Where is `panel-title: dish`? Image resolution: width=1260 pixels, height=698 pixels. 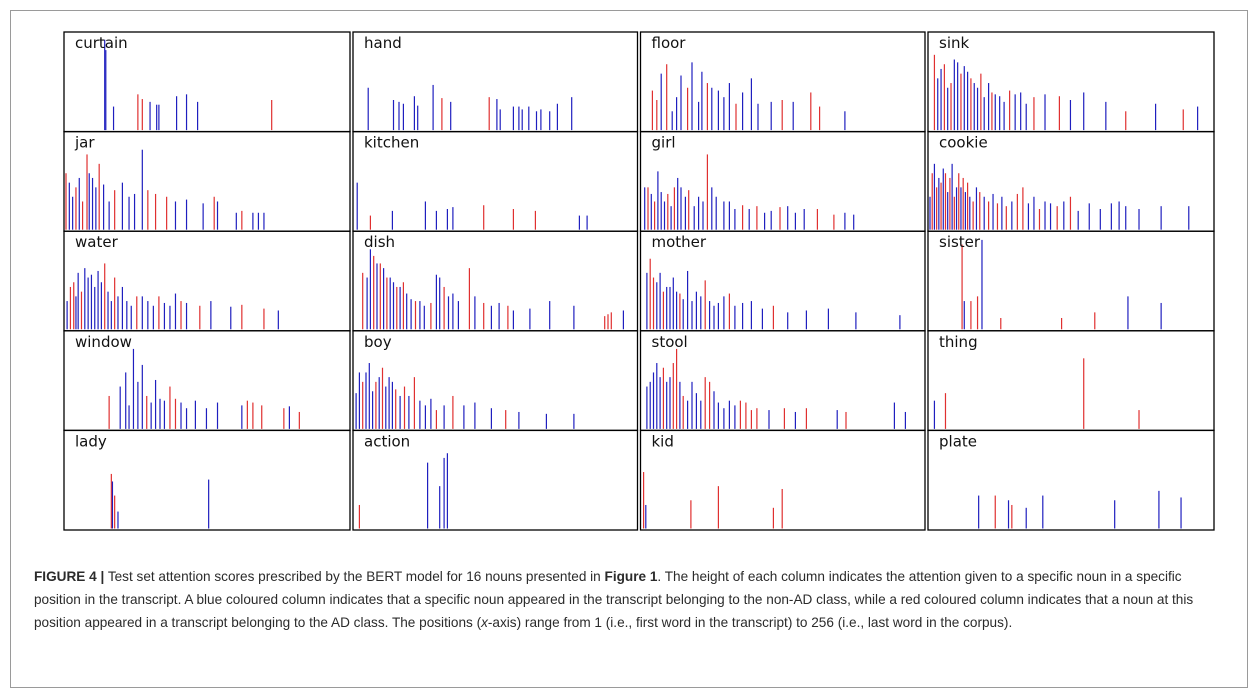
panel-title: dish is located at coordinates (379, 242).